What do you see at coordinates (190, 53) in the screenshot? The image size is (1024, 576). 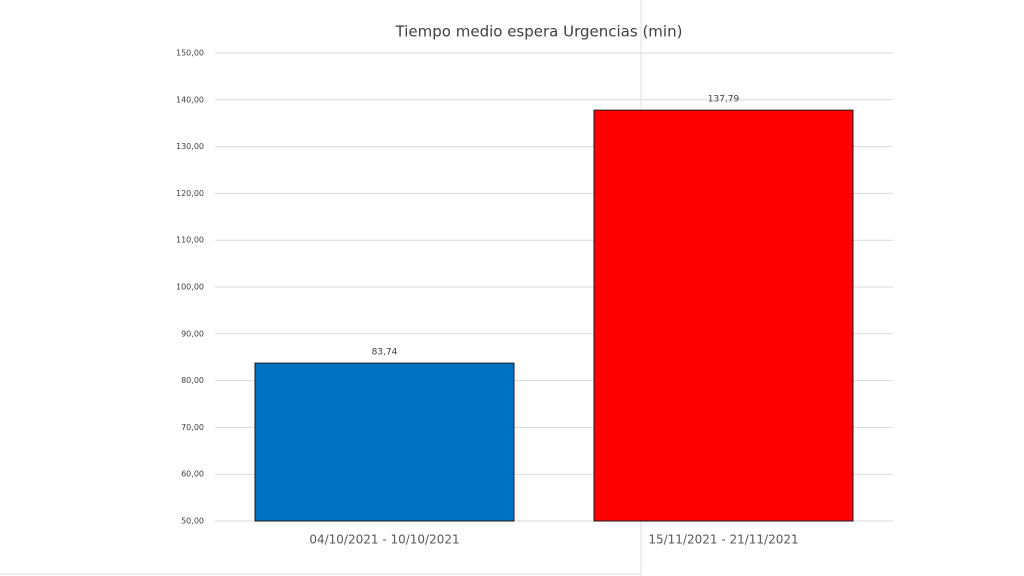 I see `y-tick-label: 150,00` at bounding box center [190, 53].